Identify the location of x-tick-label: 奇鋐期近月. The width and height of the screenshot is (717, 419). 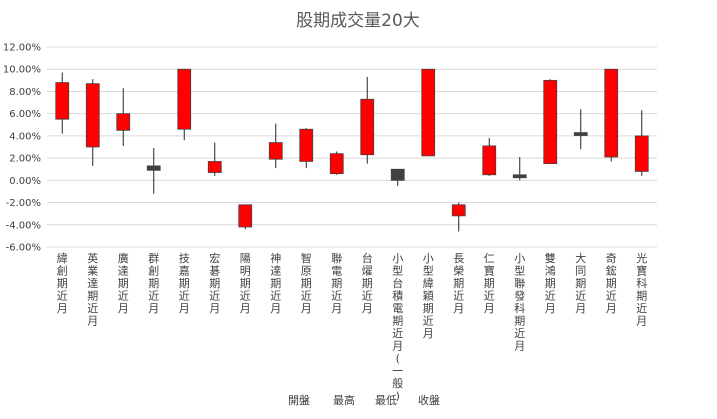
(611, 283).